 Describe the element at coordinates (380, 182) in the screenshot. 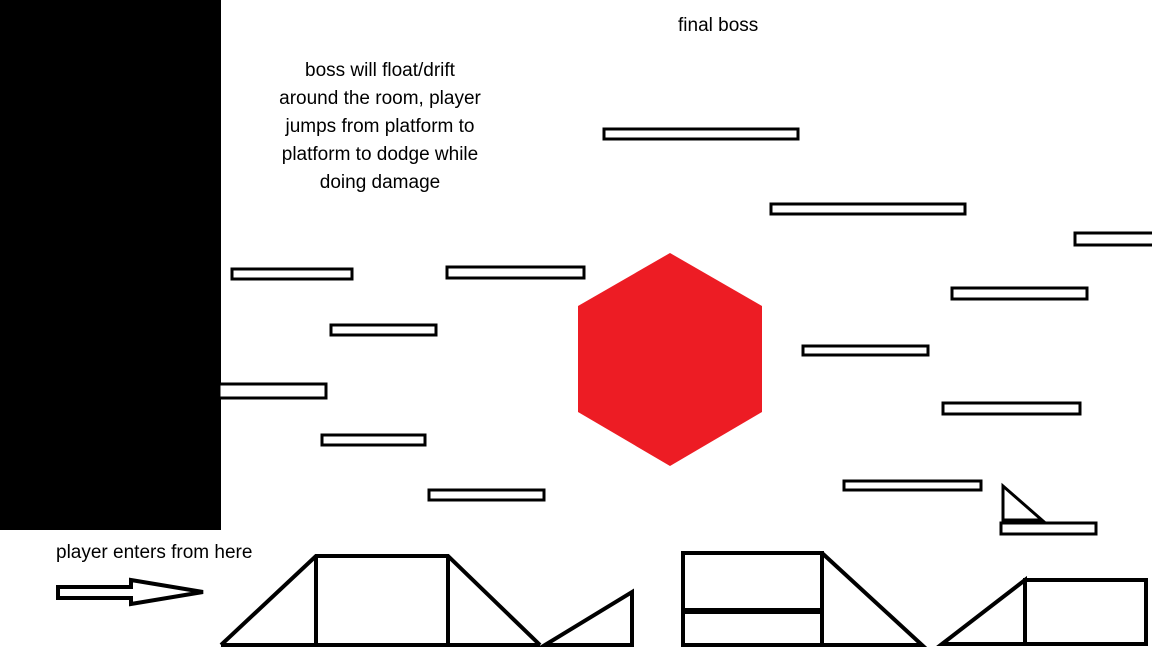

I see `description-line: doing damage` at that location.